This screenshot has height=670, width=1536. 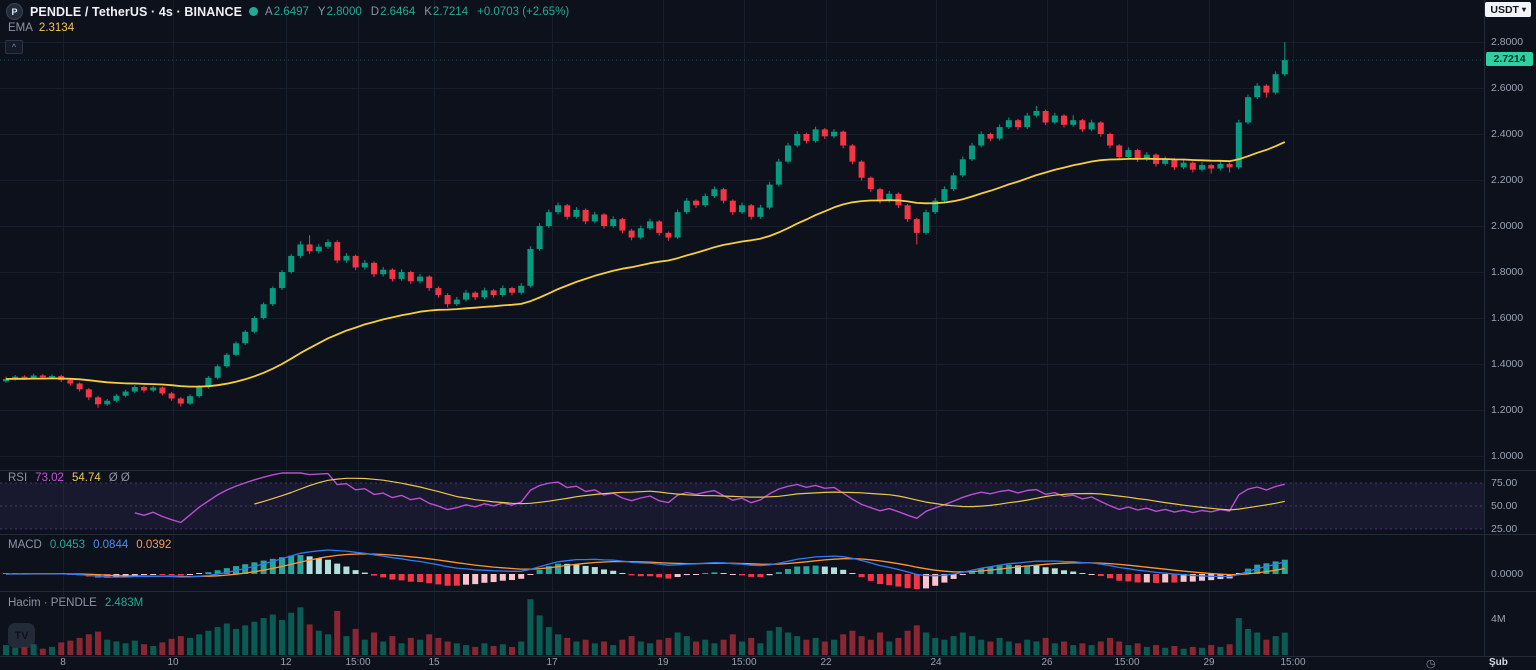 I want to click on currency-toggle-button: USDT ▾, so click(x=1508, y=9).